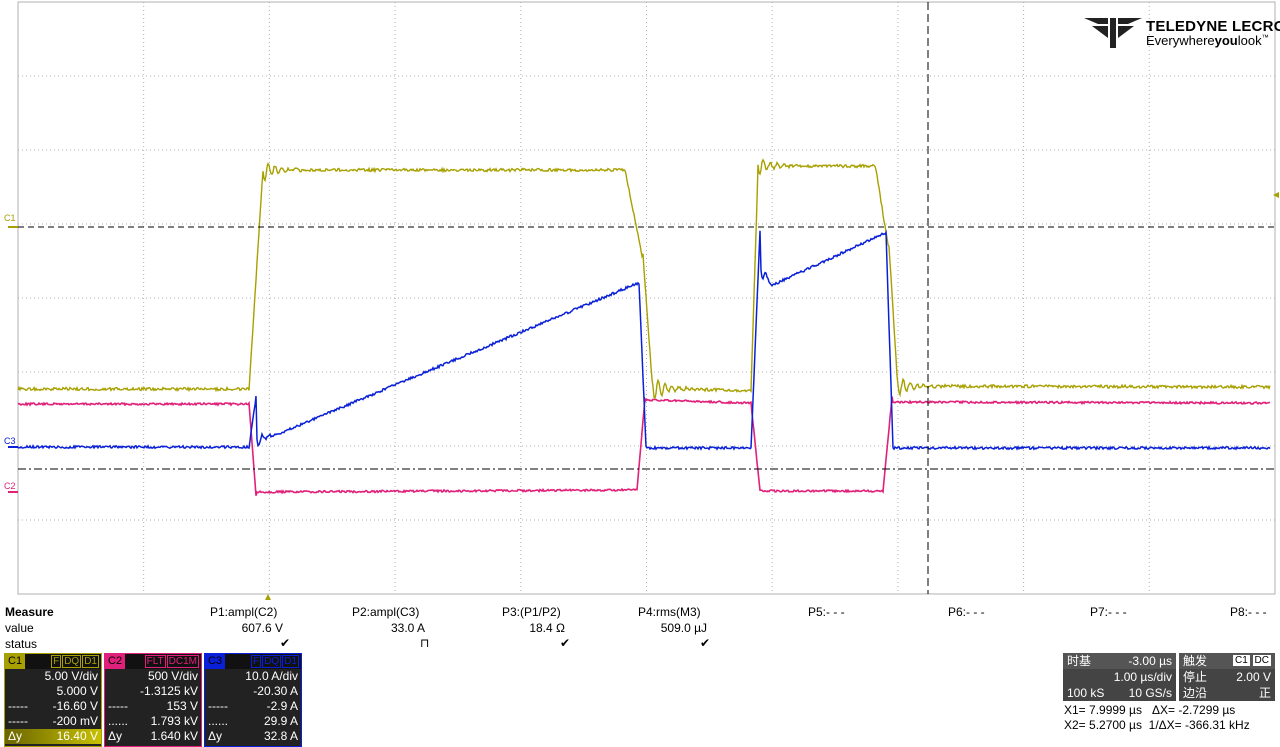  What do you see at coordinates (1103, 725) in the screenshot?
I see `cursor-x2: X2= 5.2700 µs` at bounding box center [1103, 725].